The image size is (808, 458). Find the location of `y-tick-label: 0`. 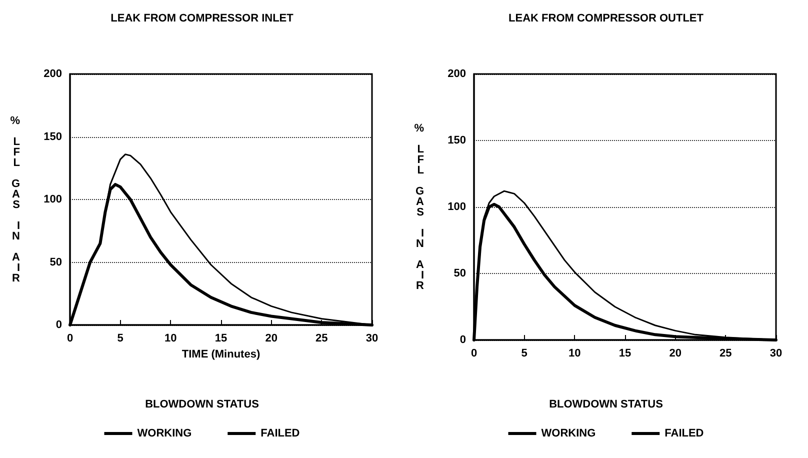

y-tick-label: 0 is located at coordinates (59, 325).